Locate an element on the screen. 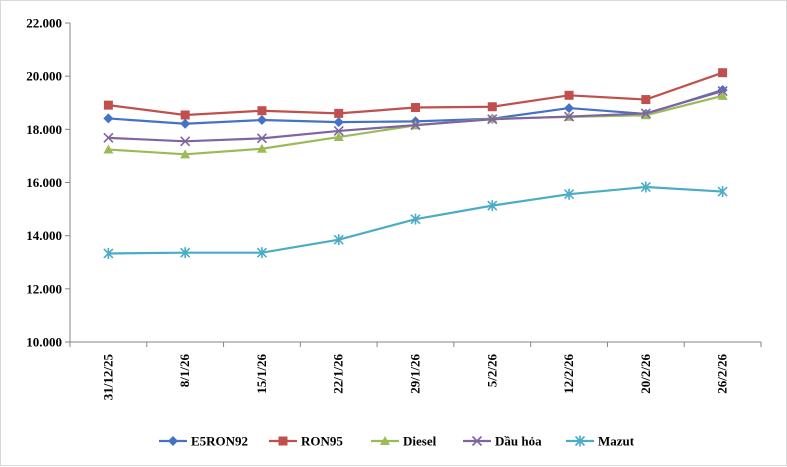 The height and width of the screenshot is (467, 787). x-tick-label: 5/2/26 is located at coordinates (491, 371).